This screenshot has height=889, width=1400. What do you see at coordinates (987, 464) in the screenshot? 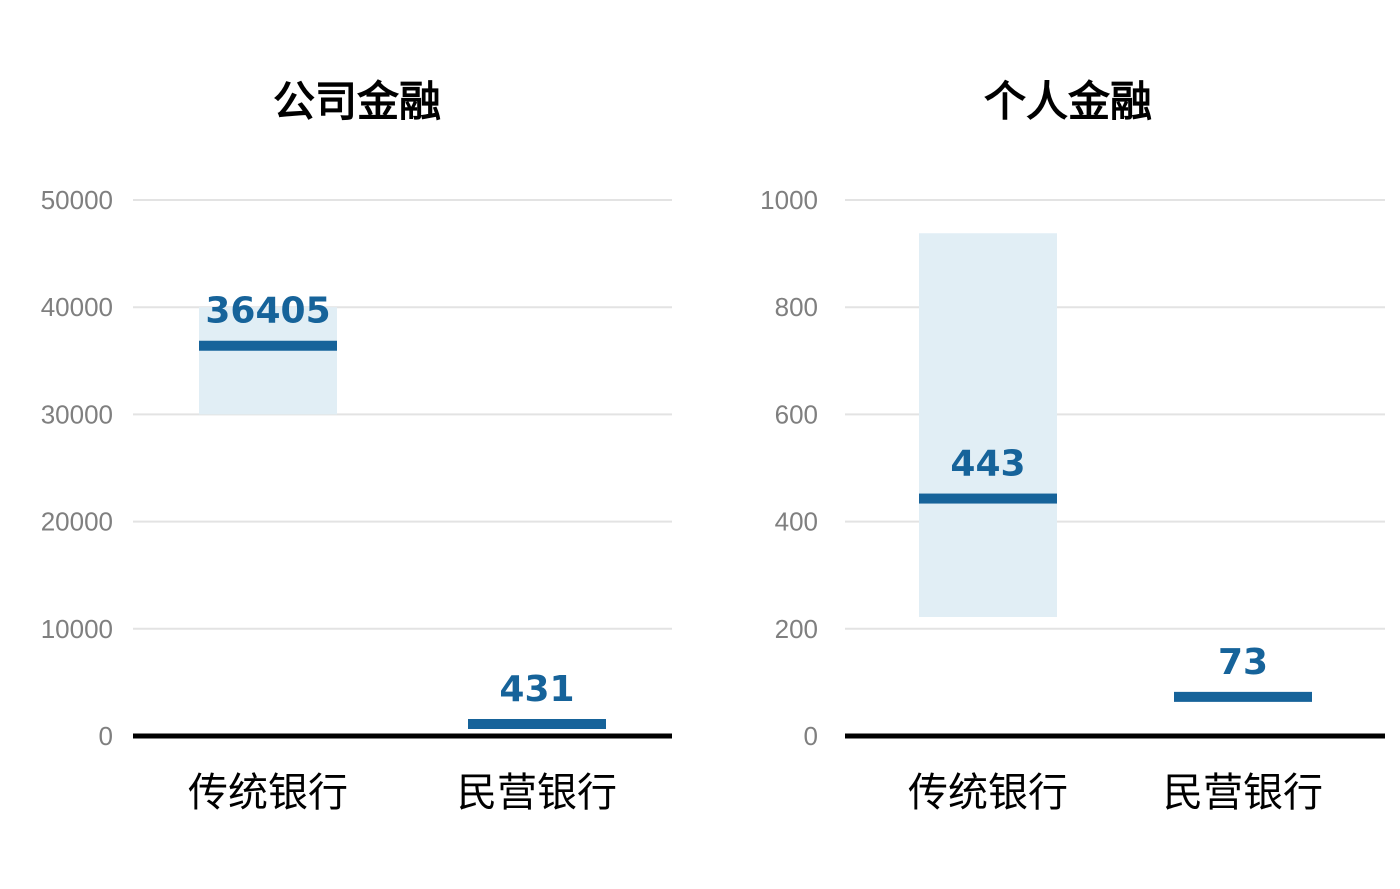
I see `data-label: 443` at bounding box center [987, 464].